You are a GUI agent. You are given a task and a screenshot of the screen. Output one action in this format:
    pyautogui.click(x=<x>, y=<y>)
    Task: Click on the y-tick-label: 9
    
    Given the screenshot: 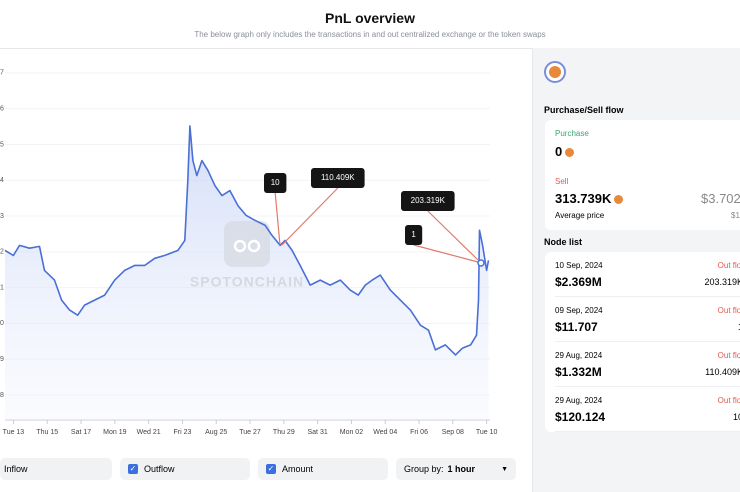 What is the action you would take?
    pyautogui.click(x=2, y=359)
    